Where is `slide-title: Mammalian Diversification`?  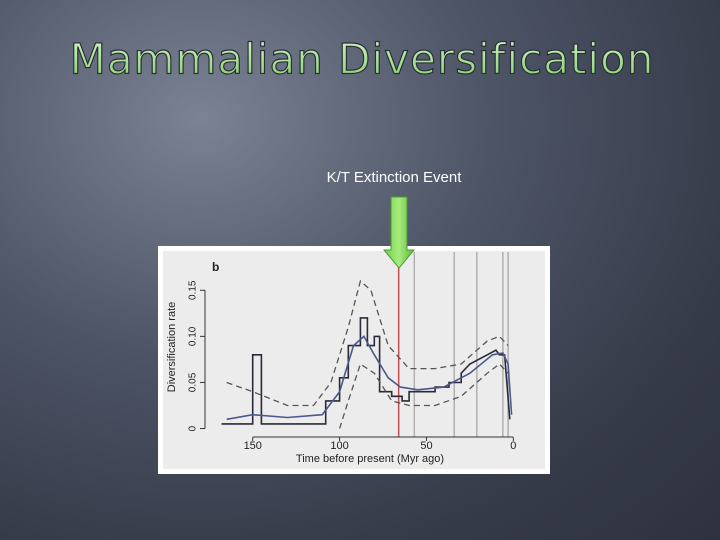
slide-title: Mammalian Diversification is located at coordinates (362, 59).